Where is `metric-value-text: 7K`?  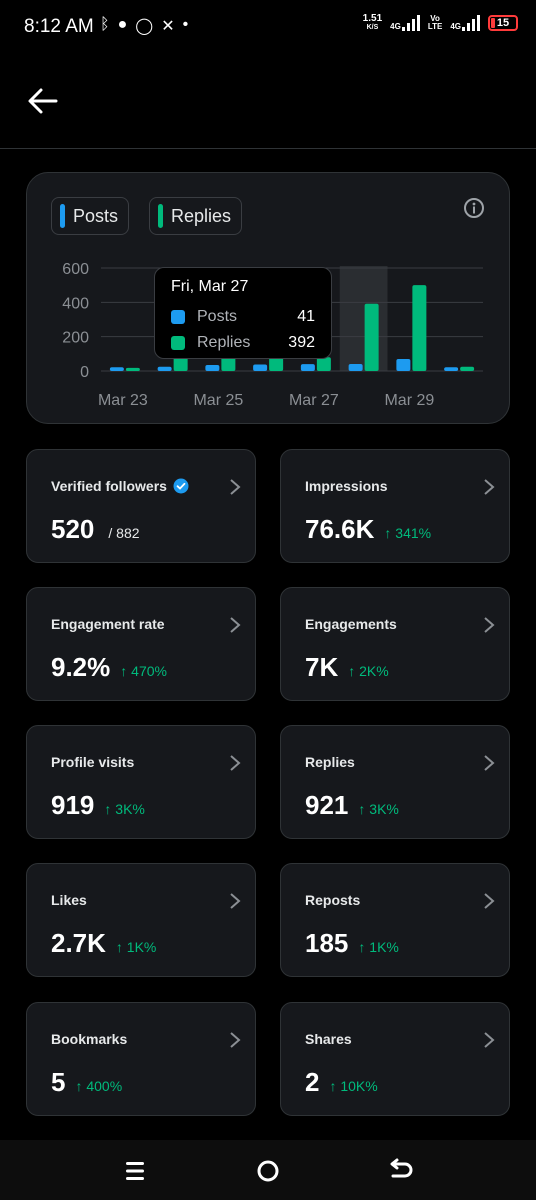
metric-value-text: 7K is located at coordinates (322, 667).